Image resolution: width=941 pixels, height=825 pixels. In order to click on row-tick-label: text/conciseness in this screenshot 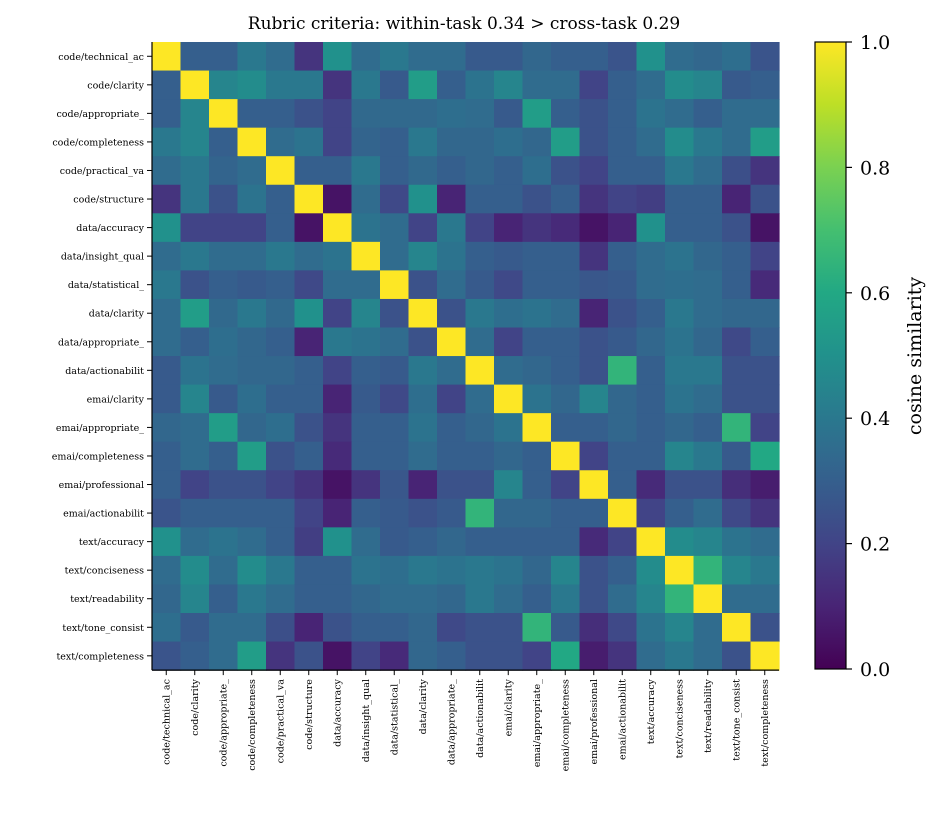, I will do `click(104, 571)`.